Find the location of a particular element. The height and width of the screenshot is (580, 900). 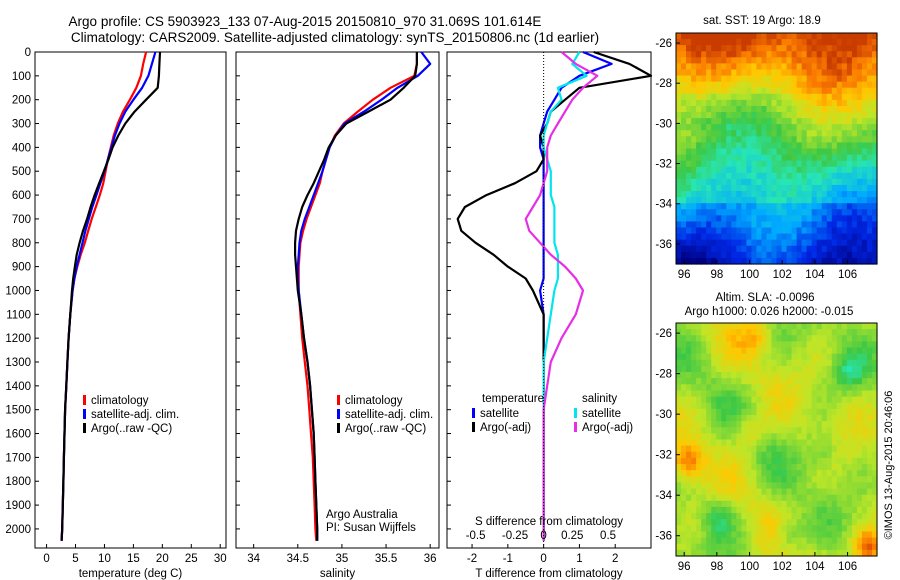

map-y-tick-label: -32 is located at coordinates (663, 456).